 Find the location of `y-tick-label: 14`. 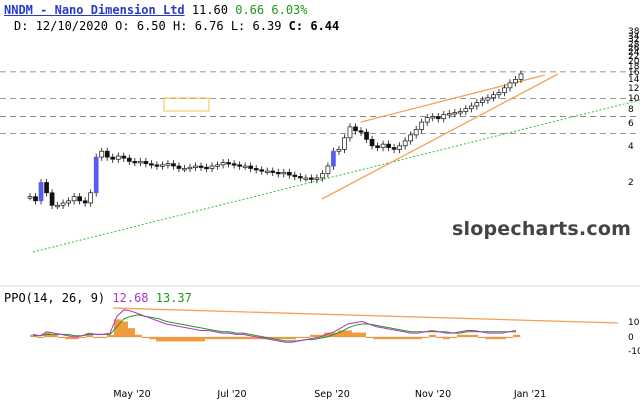

y-tick-label: 14 is located at coordinates (634, 80).